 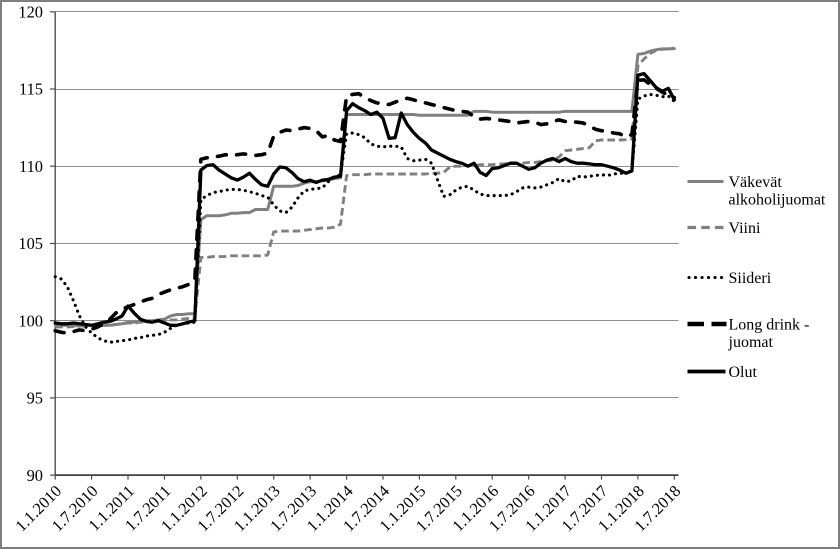 I want to click on svg-text: Viini, so click(x=745, y=228).